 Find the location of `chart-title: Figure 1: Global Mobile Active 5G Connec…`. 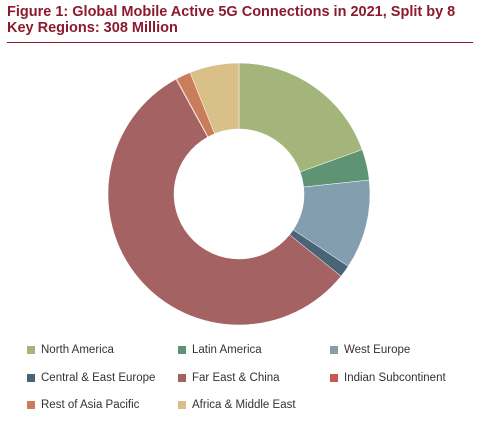

chart-title: Figure 1: Global Mobile Active 5G Connec… is located at coordinates (231, 20).